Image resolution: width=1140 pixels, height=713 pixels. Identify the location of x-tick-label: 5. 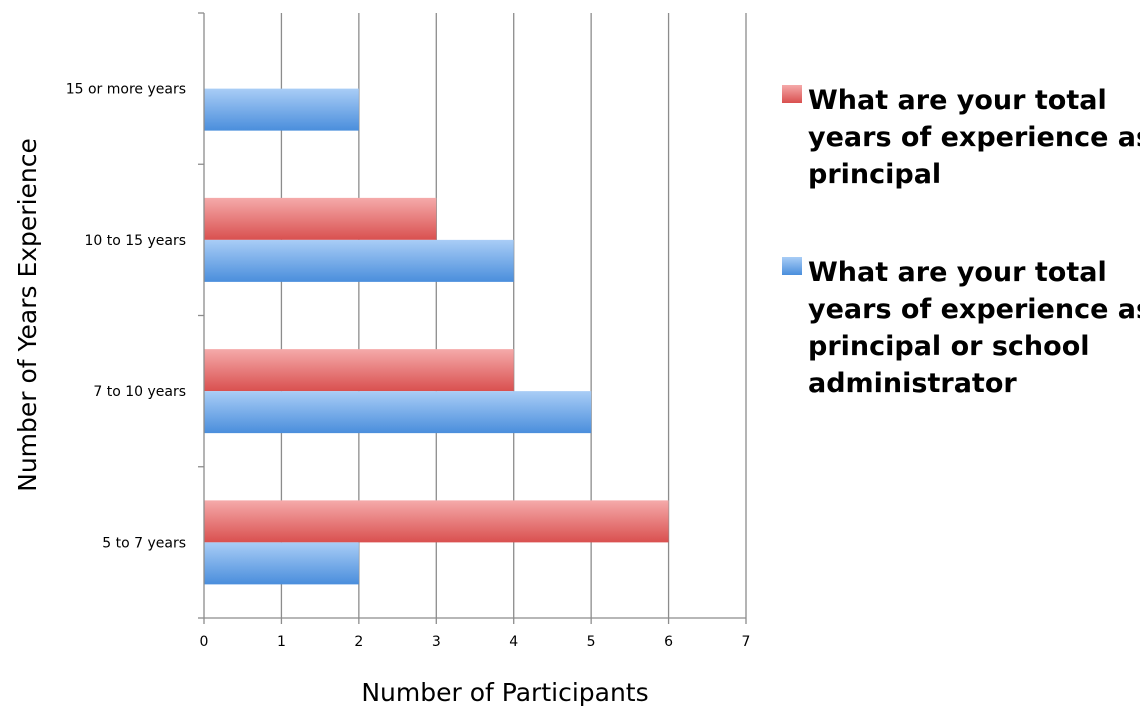
(591, 642).